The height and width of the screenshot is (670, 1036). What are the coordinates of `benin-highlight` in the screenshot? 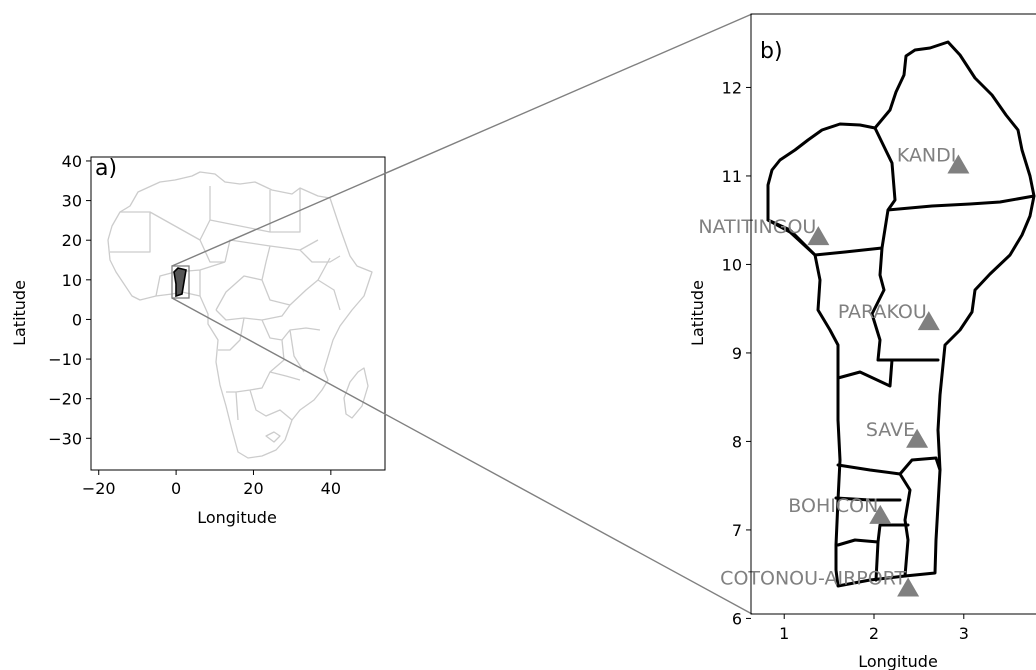 It's located at (180, 282).